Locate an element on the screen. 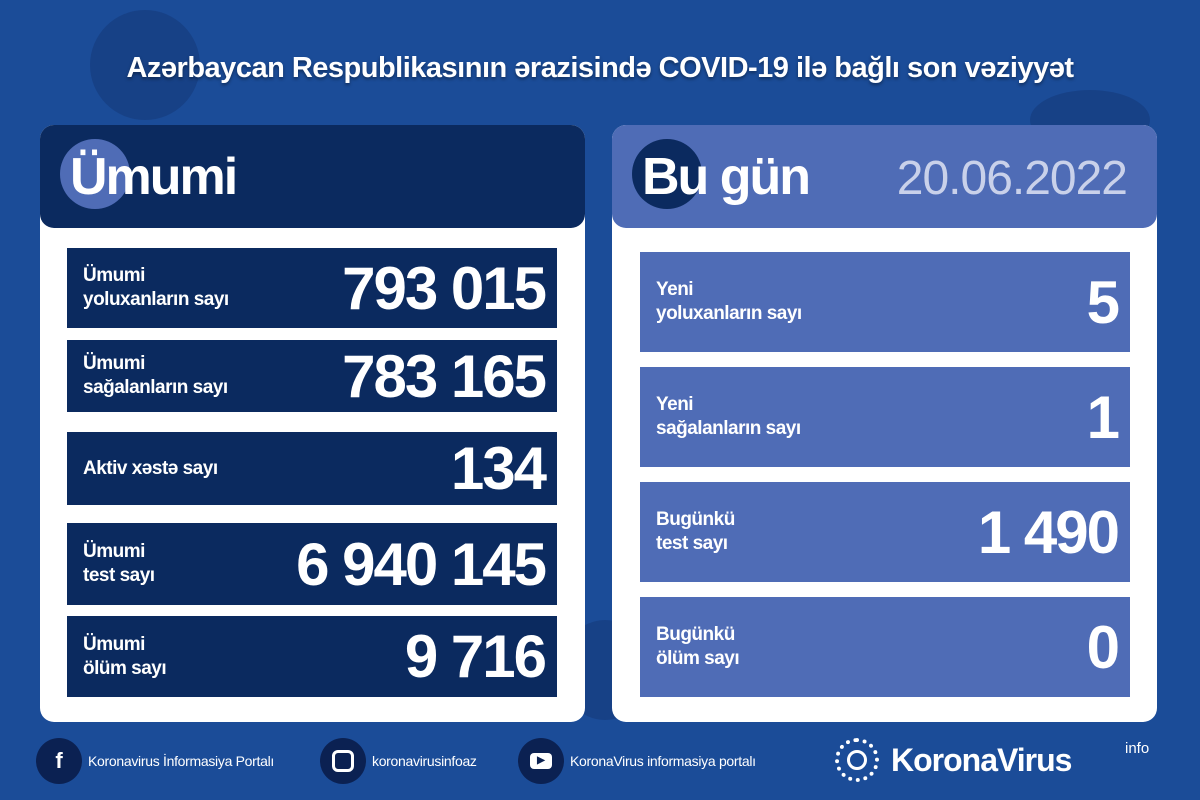  stat-label: Bugünkü test sayı is located at coordinates (695, 531).